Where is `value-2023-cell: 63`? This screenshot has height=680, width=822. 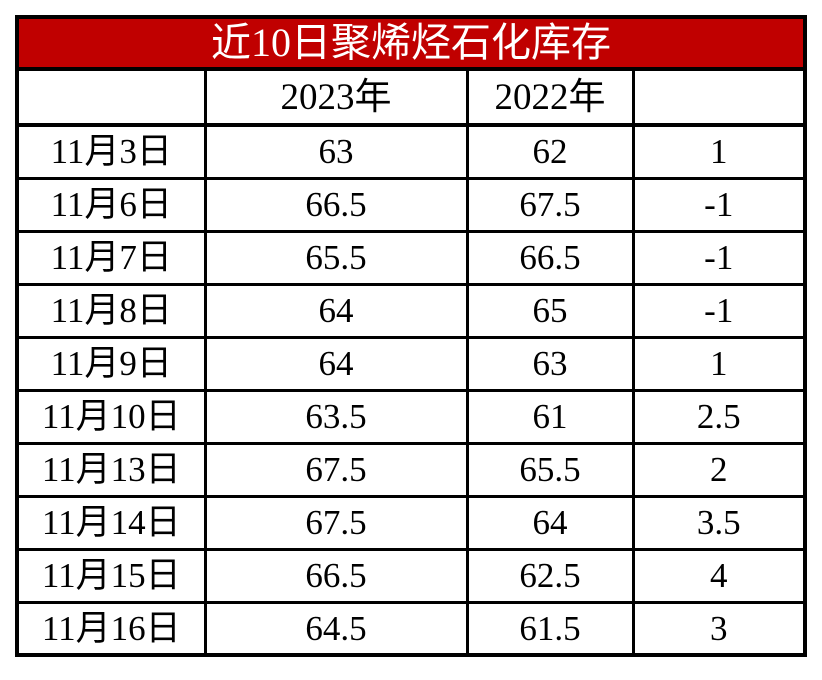
value-2023-cell: 63 is located at coordinates (336, 151).